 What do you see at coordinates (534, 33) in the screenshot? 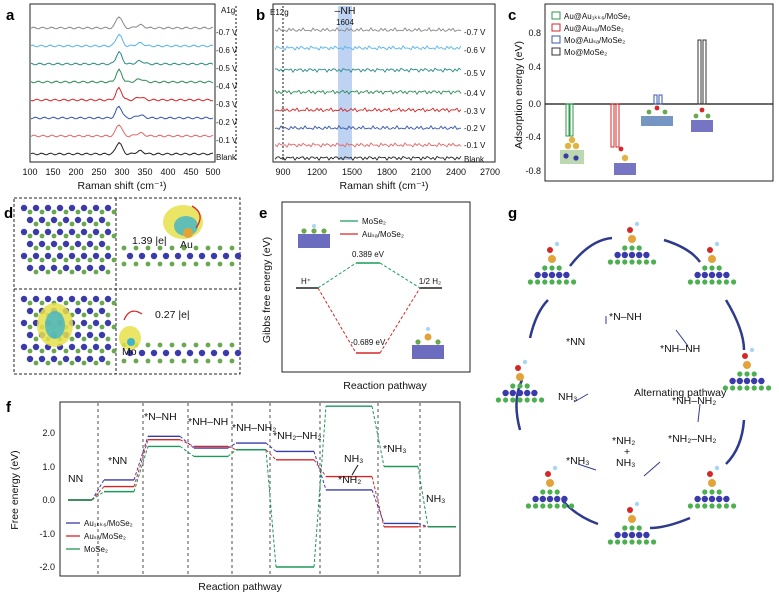
I see `ytick: 0.8` at bounding box center [534, 33].